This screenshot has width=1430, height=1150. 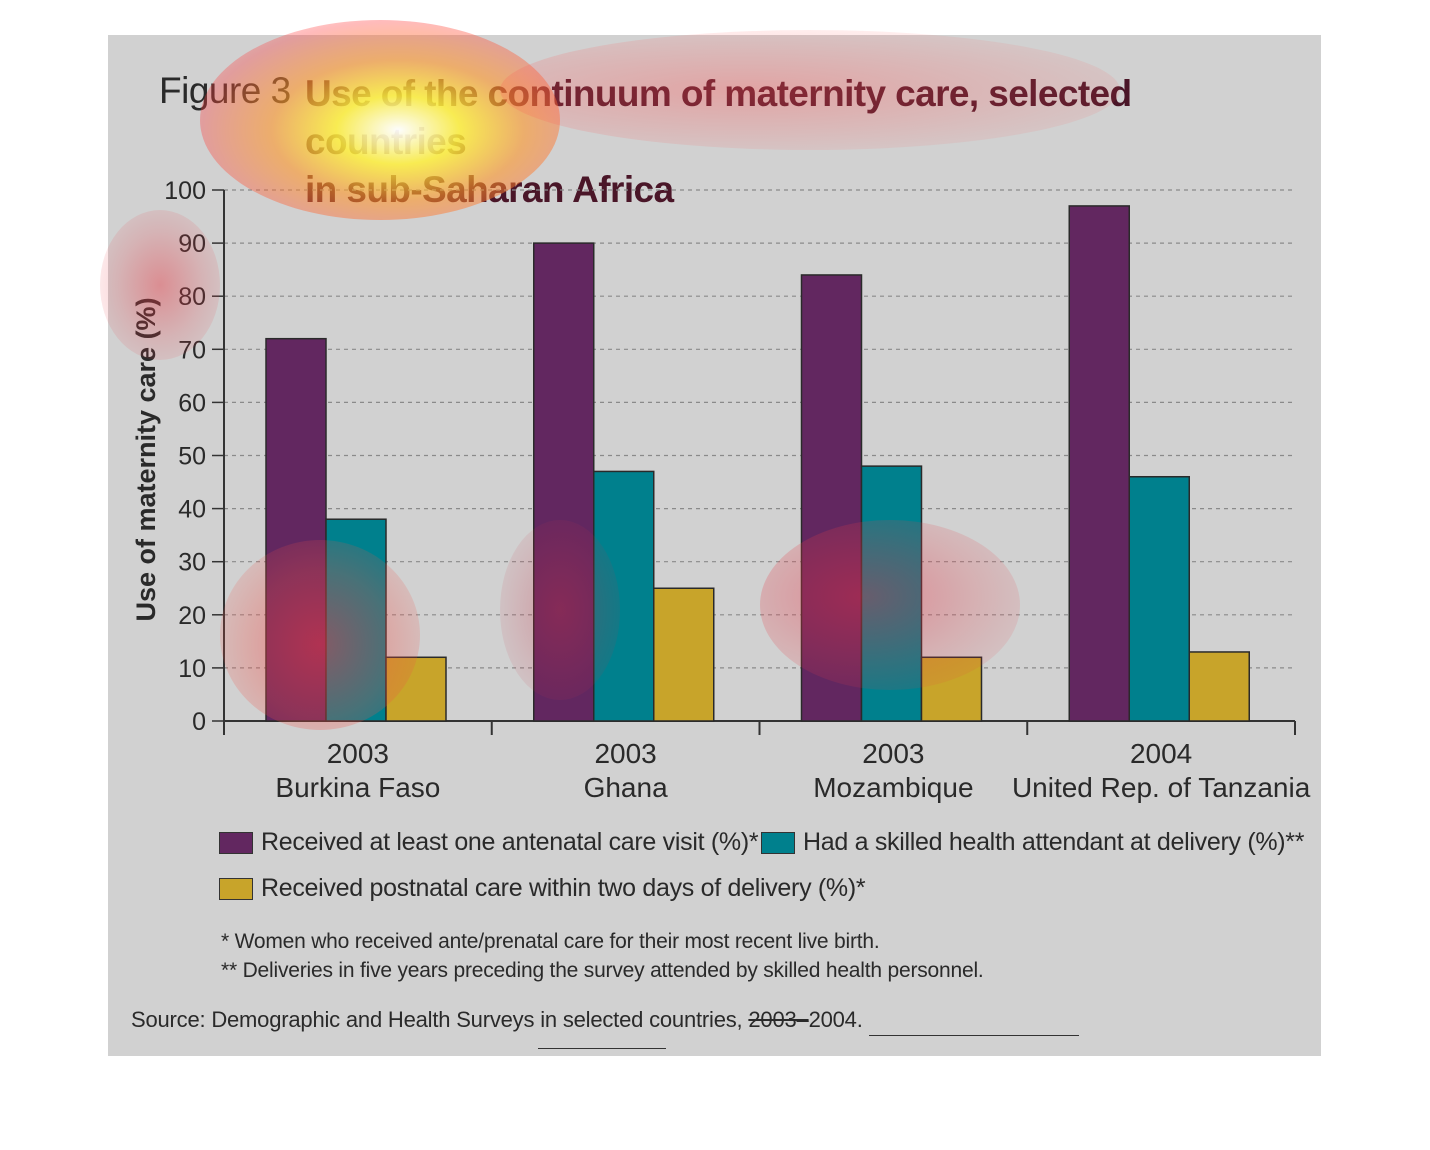 I want to click on y-tick-label: 90, so click(x=192, y=244).